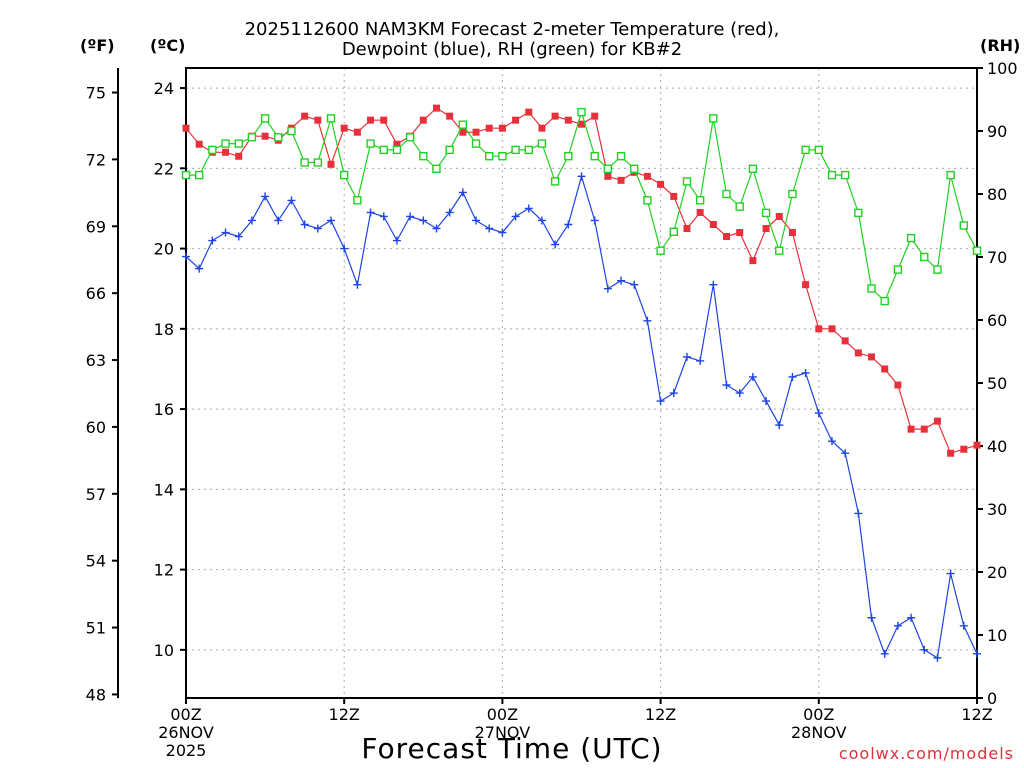 Image resolution: width=1024 pixels, height=768 pixels. Describe the element at coordinates (96, 226) in the screenshot. I see `fahrenheit-tick-label: 69` at that location.